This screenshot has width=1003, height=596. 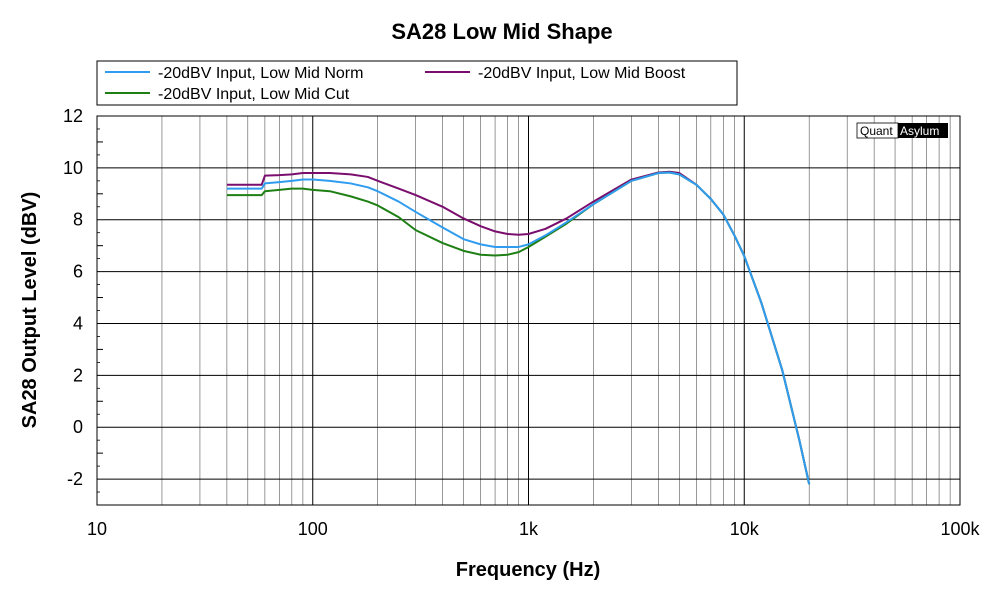 What do you see at coordinates (582, 73) in the screenshot?
I see `legend-label-boost: -20dBV Input, Low Mid Boost` at bounding box center [582, 73].